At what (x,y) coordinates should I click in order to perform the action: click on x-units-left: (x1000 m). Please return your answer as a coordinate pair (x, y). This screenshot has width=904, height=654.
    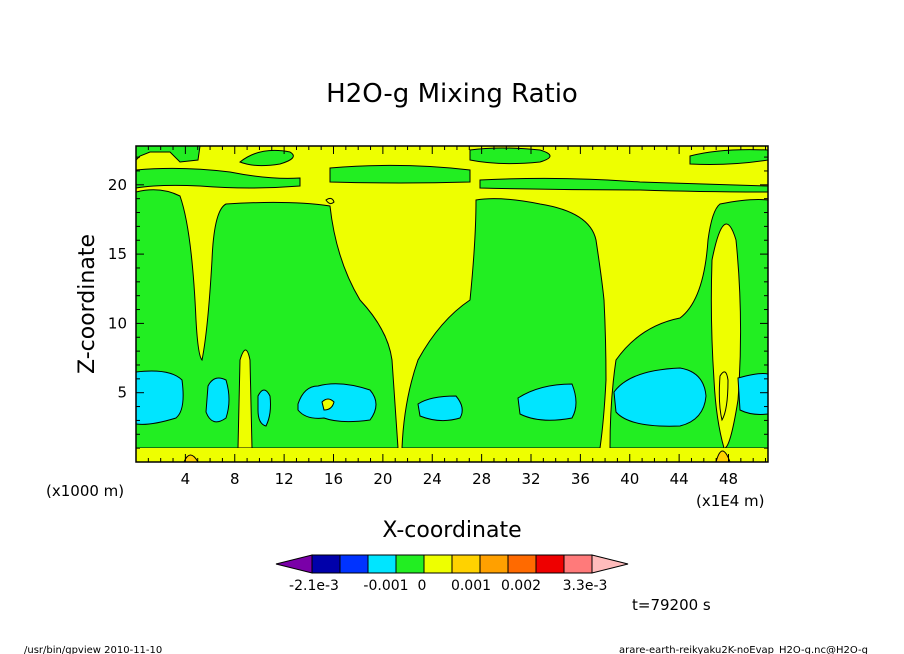
    Looking at the image, I should click on (85, 491).